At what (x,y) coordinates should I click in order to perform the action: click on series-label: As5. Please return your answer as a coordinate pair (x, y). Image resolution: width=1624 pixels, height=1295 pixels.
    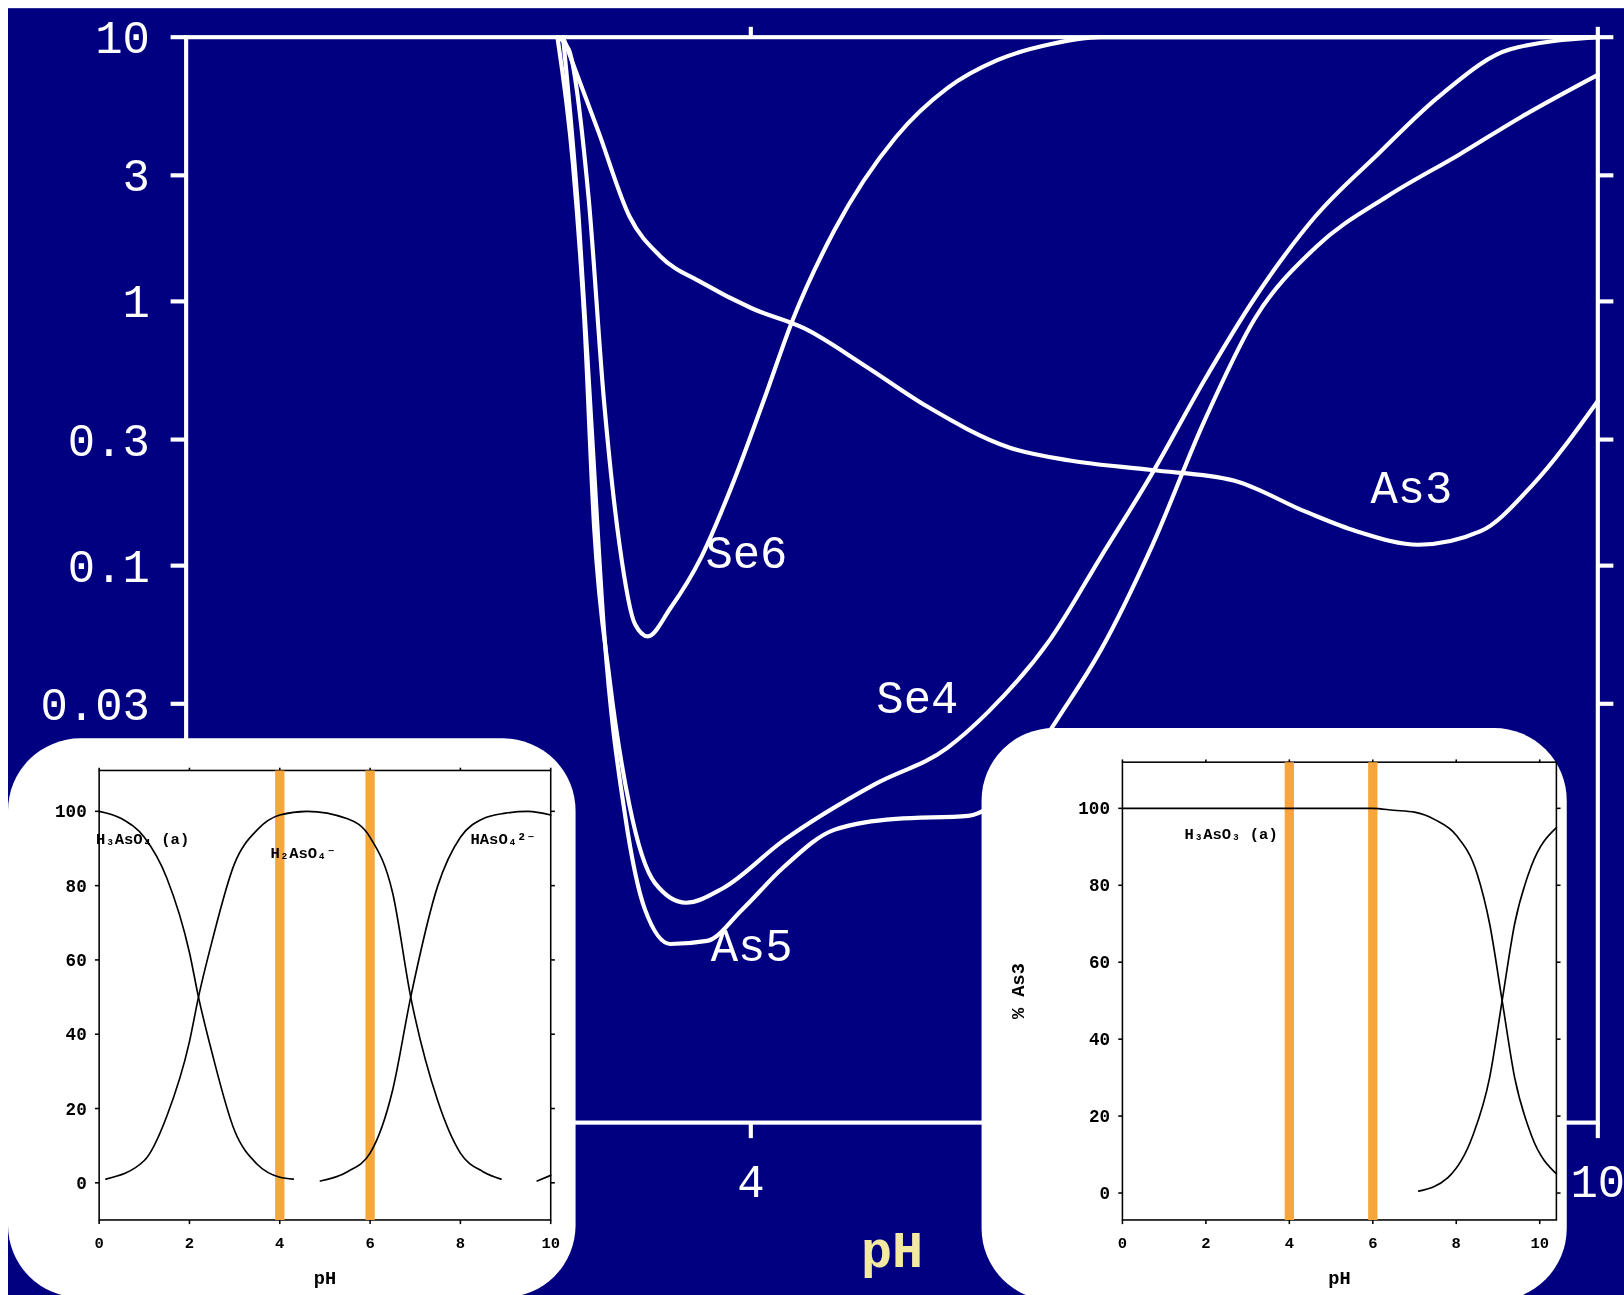
    Looking at the image, I should click on (751, 949).